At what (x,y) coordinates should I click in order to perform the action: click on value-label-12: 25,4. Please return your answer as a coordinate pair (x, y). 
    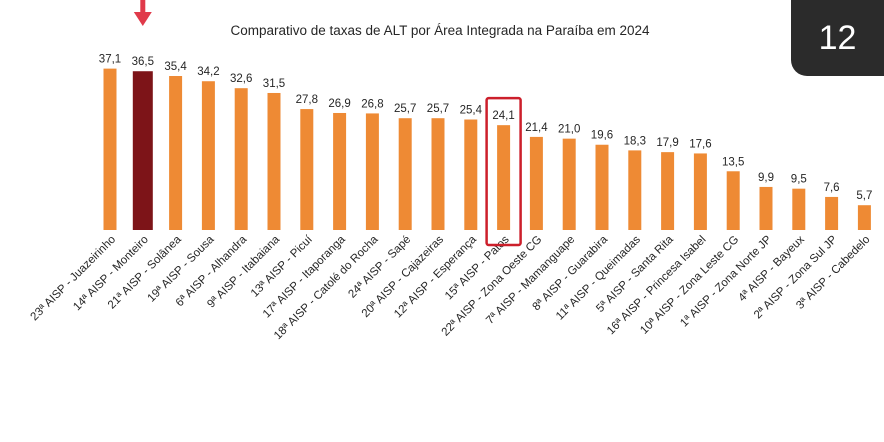
    Looking at the image, I should click on (471, 111).